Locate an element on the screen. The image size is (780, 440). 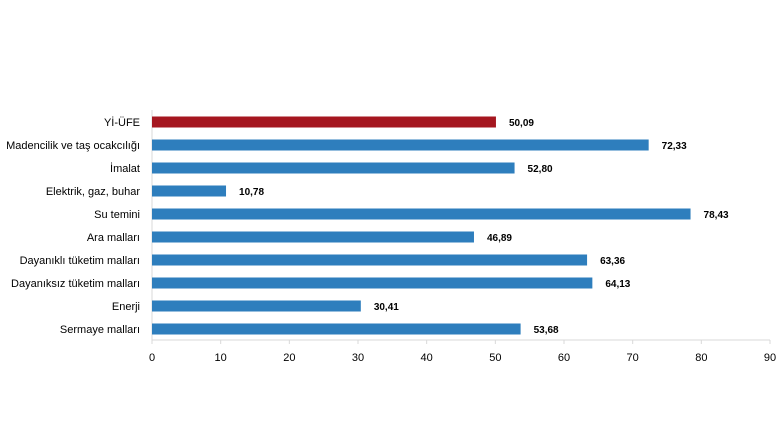
category-label: Dayanıklı tüketim malları is located at coordinates (80, 261).